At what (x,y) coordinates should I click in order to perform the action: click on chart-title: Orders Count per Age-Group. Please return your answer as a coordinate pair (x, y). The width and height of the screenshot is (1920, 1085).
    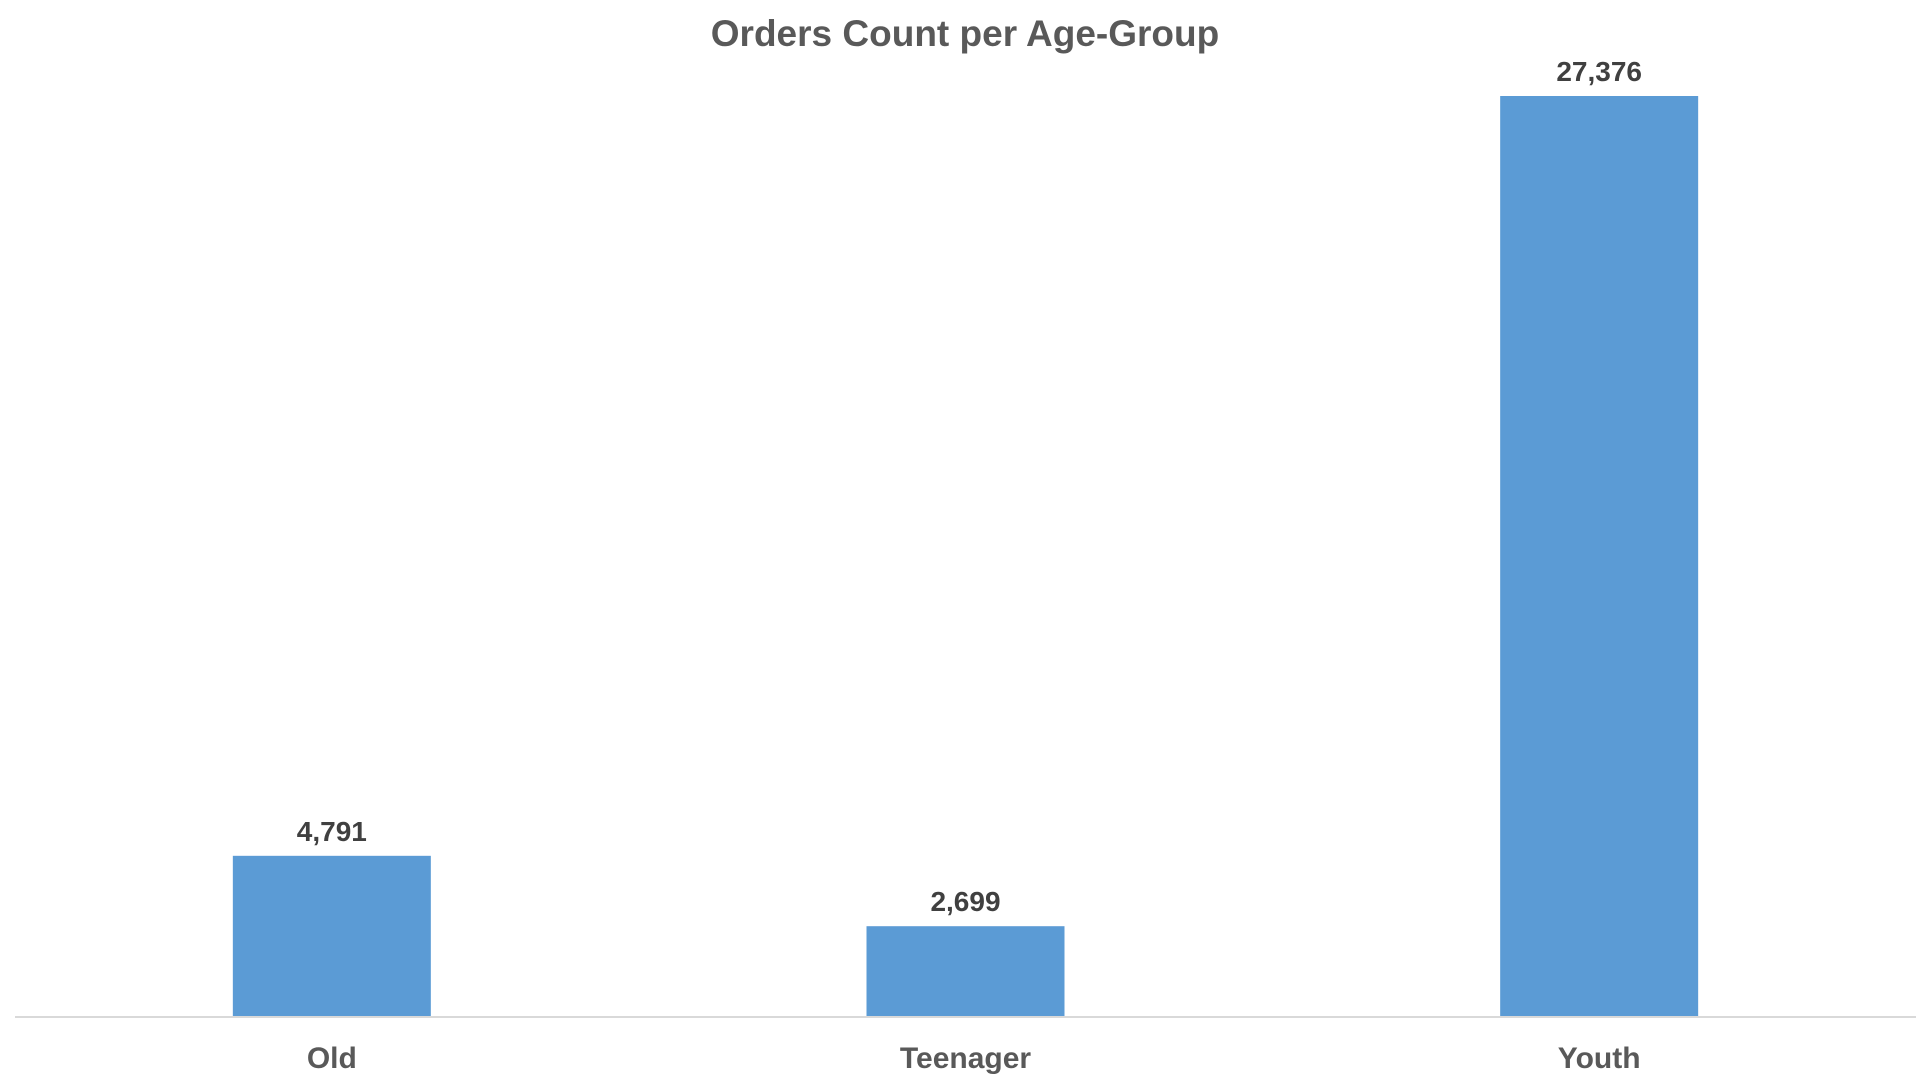
    Looking at the image, I should click on (965, 33).